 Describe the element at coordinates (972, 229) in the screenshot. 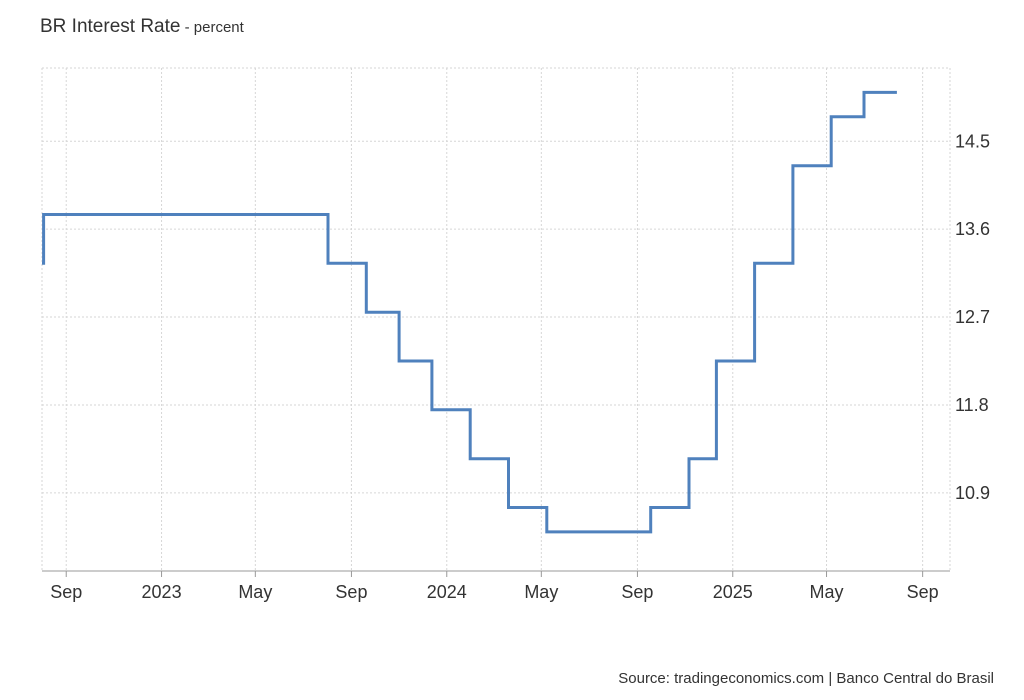

I see `y-tick-label: 13.6` at that location.